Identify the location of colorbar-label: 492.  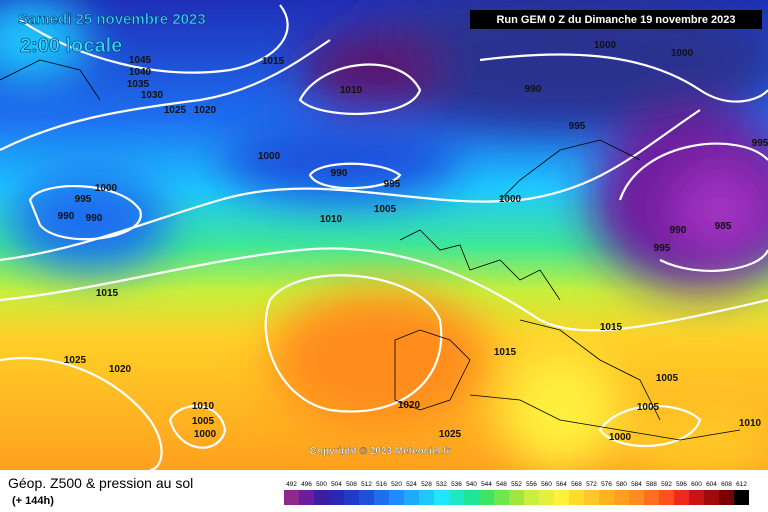
(291, 484).